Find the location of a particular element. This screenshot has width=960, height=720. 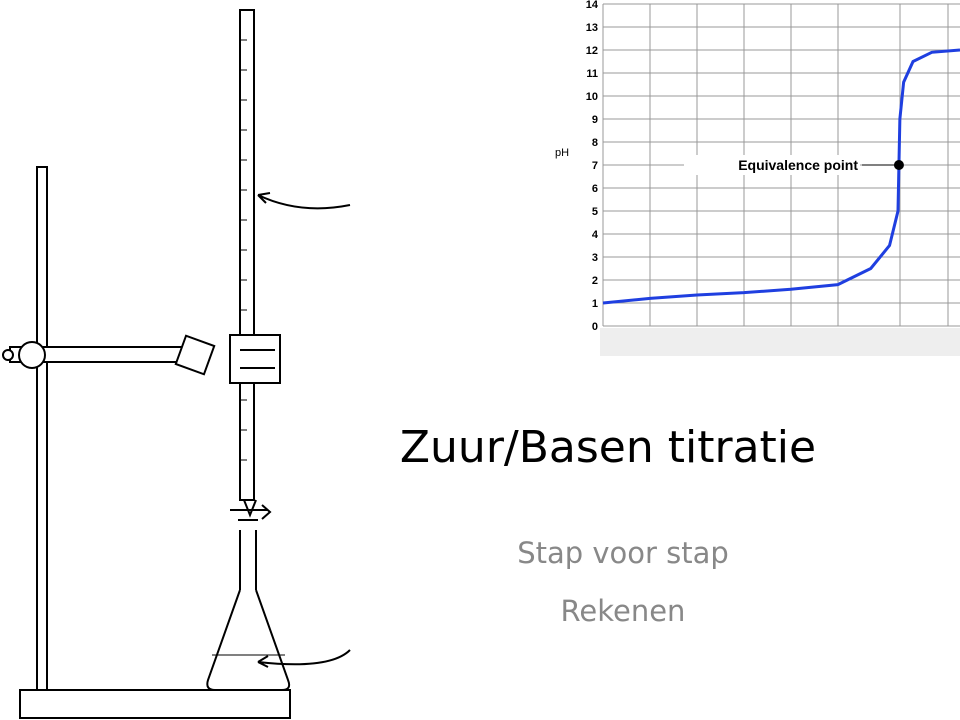

y-tick-label: 6 is located at coordinates (595, 189).